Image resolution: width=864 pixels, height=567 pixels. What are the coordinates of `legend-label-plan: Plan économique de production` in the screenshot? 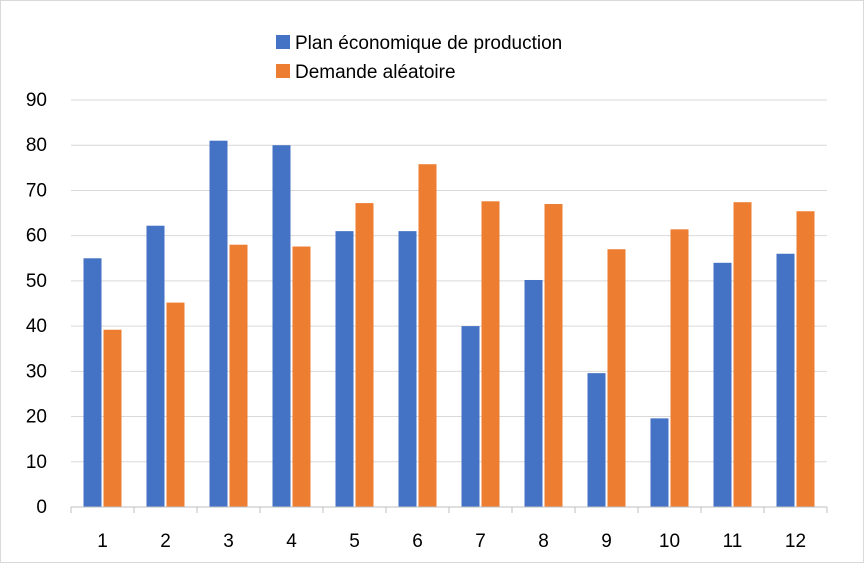 It's located at (428, 43).